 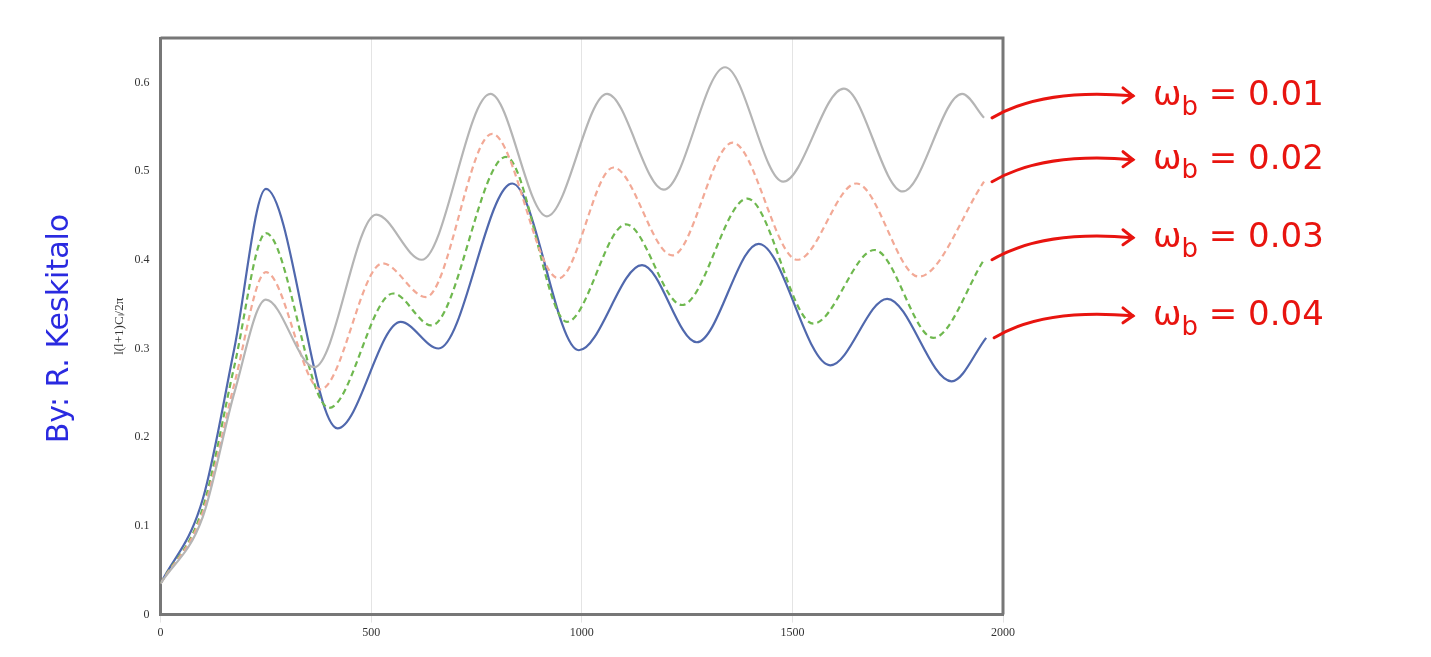 What do you see at coordinates (1003, 631) in the screenshot?
I see `x-tick-label: 2000` at bounding box center [1003, 631].